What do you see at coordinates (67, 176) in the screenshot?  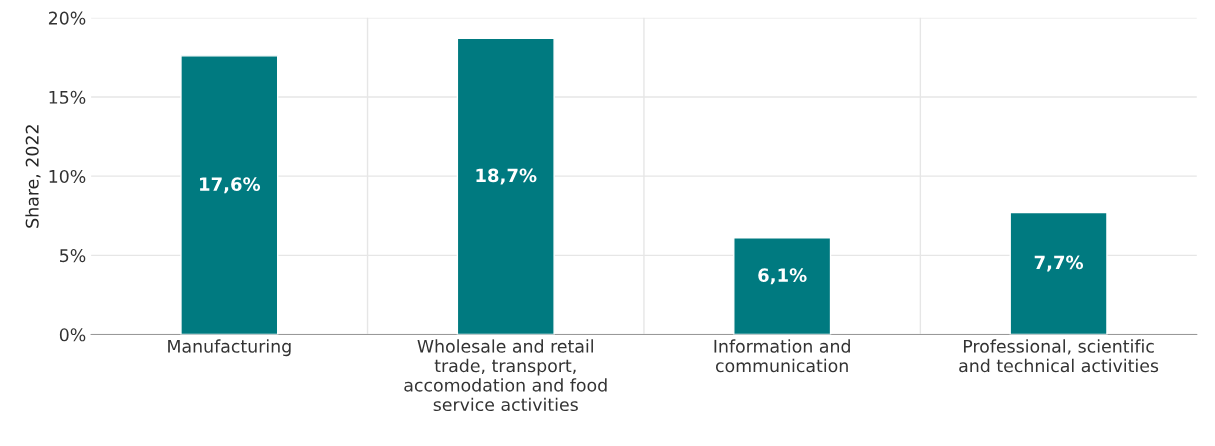 I see `y-tick-label: 10%` at bounding box center [67, 176].